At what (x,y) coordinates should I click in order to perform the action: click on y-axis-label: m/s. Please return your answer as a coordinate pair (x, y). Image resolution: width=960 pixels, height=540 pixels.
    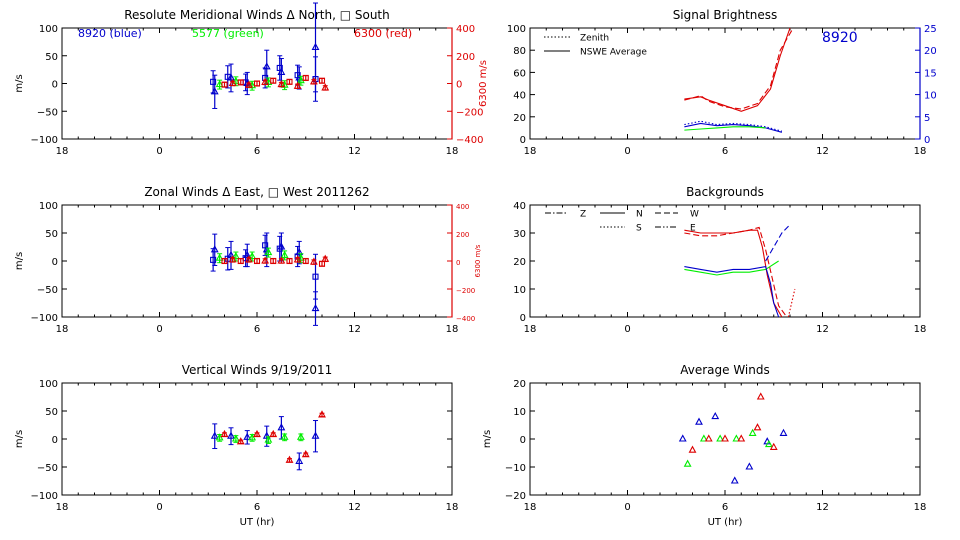
    Looking at the image, I should click on (19, 439).